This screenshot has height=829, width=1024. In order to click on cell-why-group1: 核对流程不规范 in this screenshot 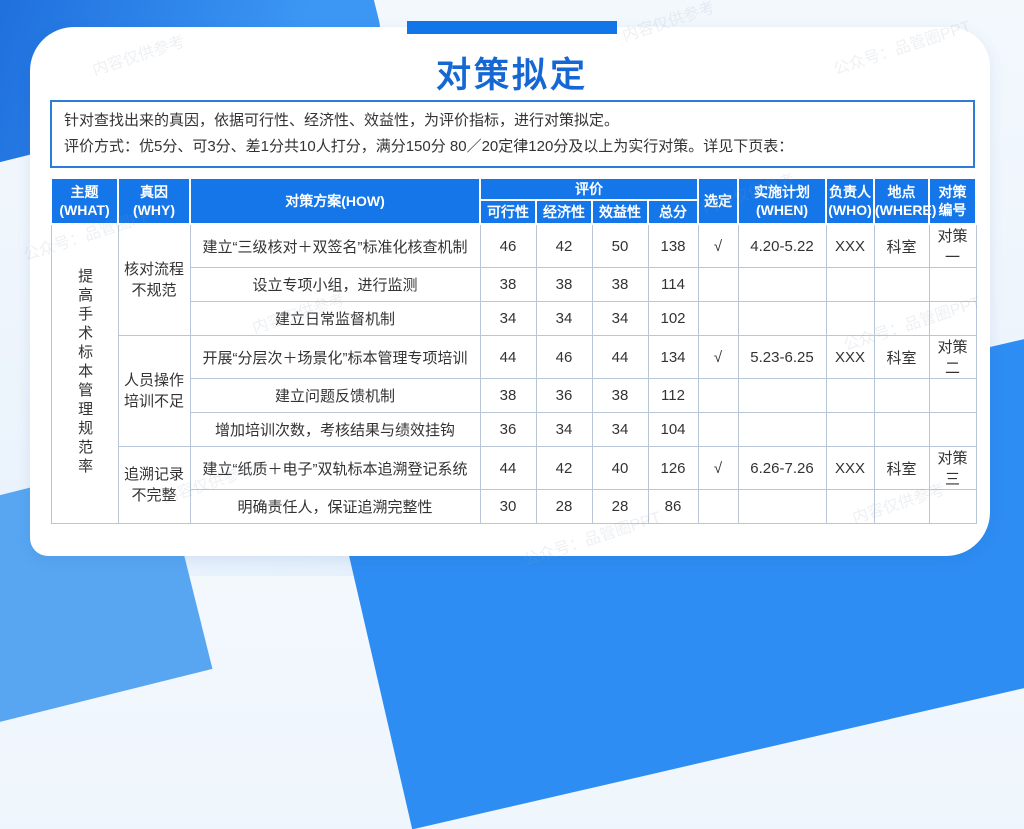, I will do `click(154, 280)`.